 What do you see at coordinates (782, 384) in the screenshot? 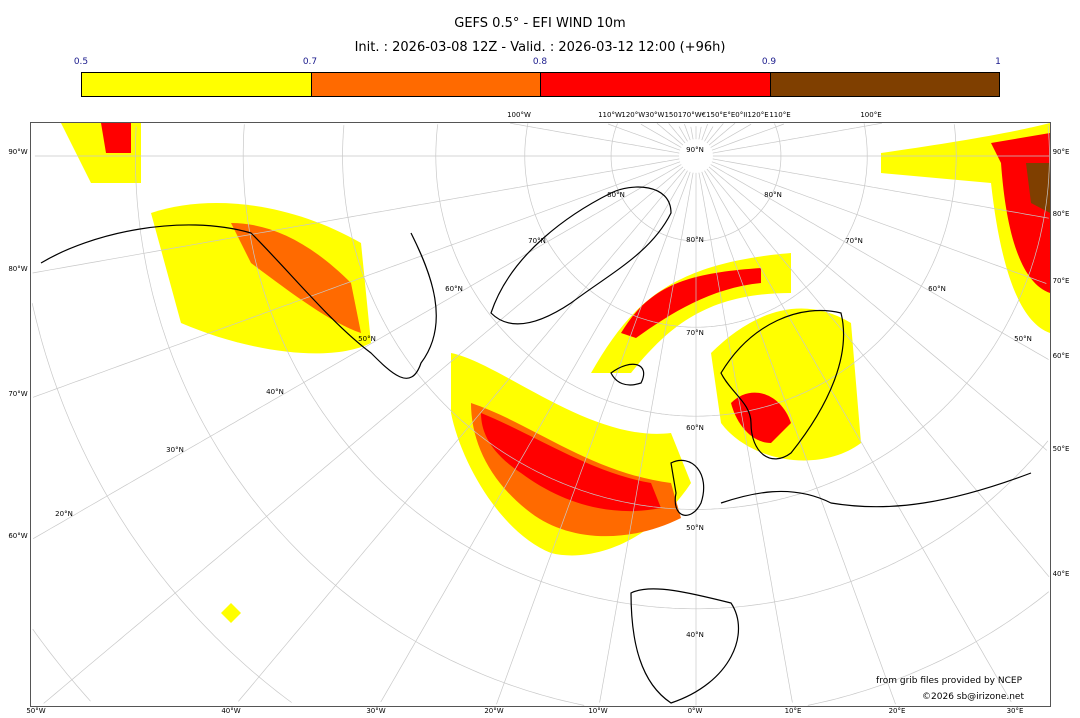
I see `scandinavia-coast` at bounding box center [782, 384].